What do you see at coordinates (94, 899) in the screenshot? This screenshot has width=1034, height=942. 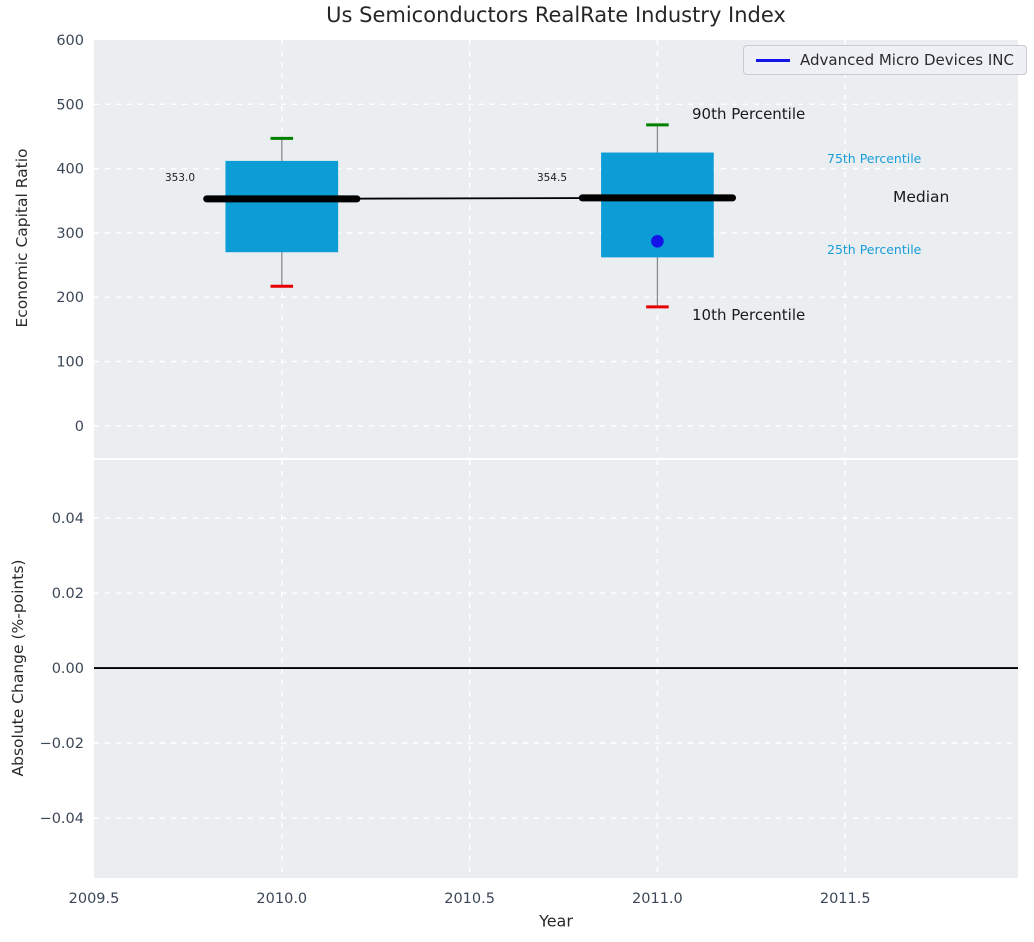 I see `x-tick-label: 2009.5` at bounding box center [94, 899].